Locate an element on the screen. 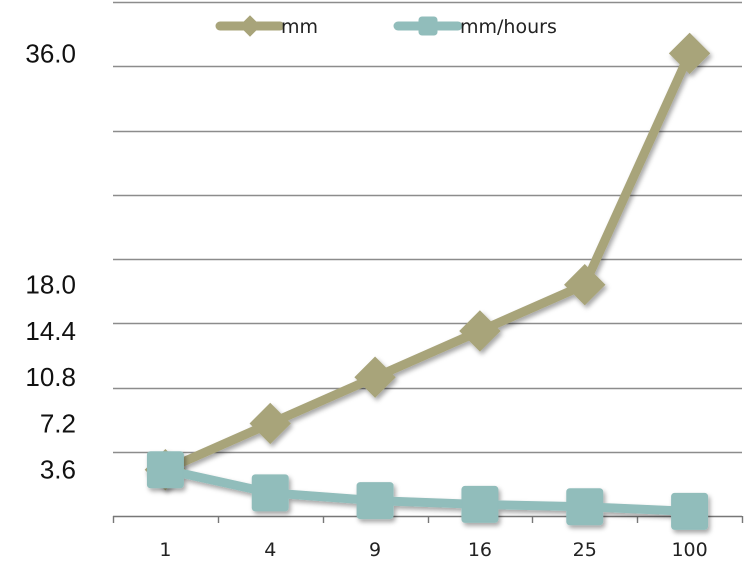 The image size is (745, 562). y-tick-label: 36.0 is located at coordinates (50, 53).